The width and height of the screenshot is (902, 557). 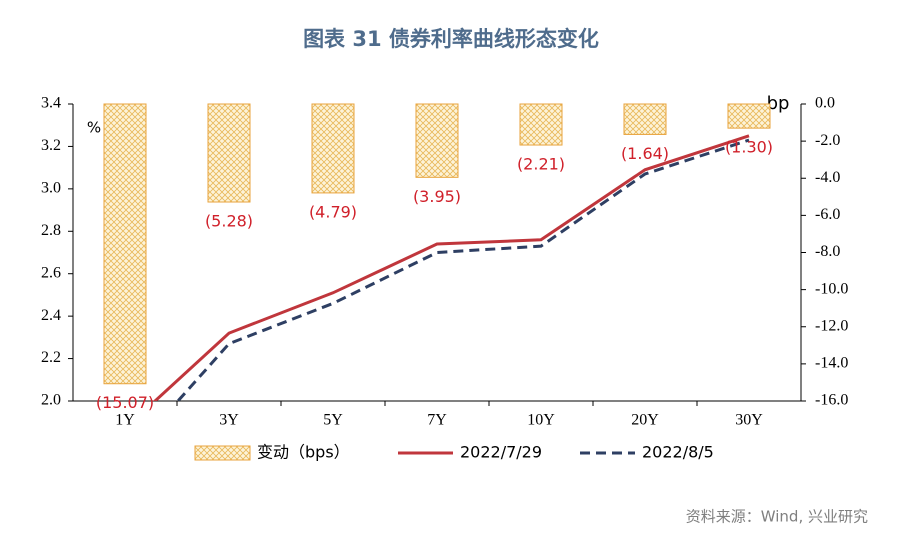 I want to click on y-axis-label: %, so click(x=94, y=128).